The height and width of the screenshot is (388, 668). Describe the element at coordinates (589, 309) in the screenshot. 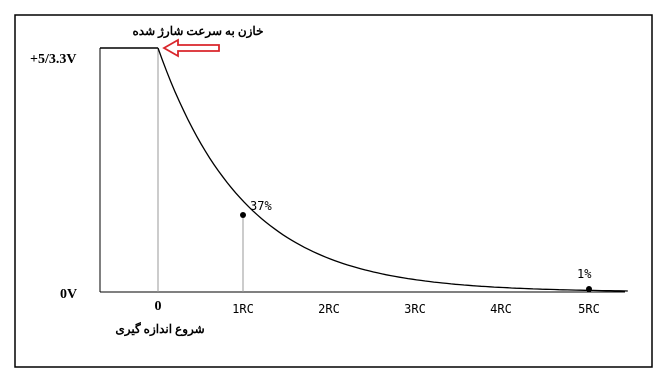

I see `x-tick-label-5rc: 5RC` at that location.